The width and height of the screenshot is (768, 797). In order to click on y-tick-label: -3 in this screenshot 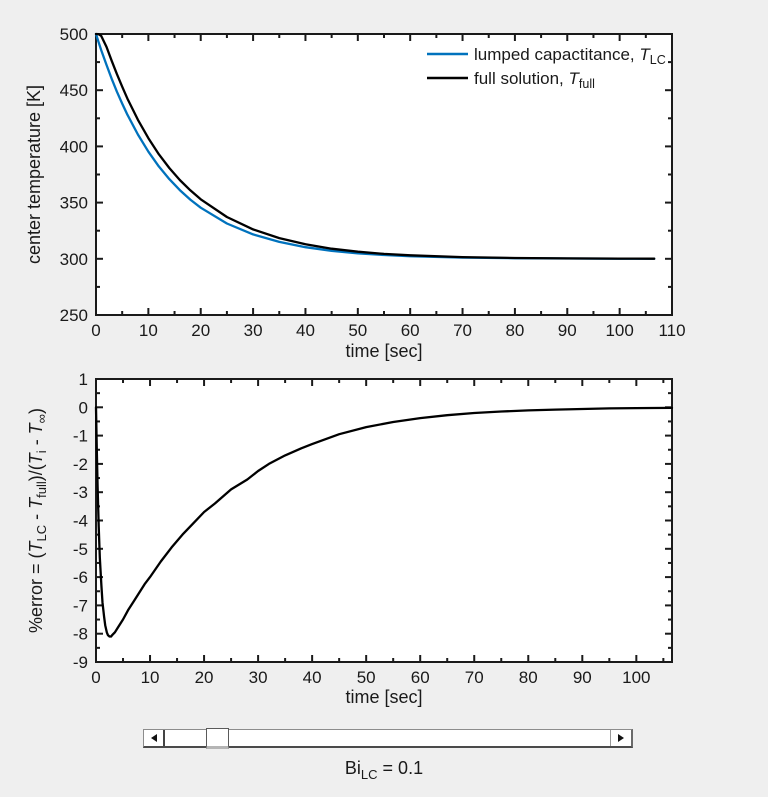, I will do `click(80, 492)`.